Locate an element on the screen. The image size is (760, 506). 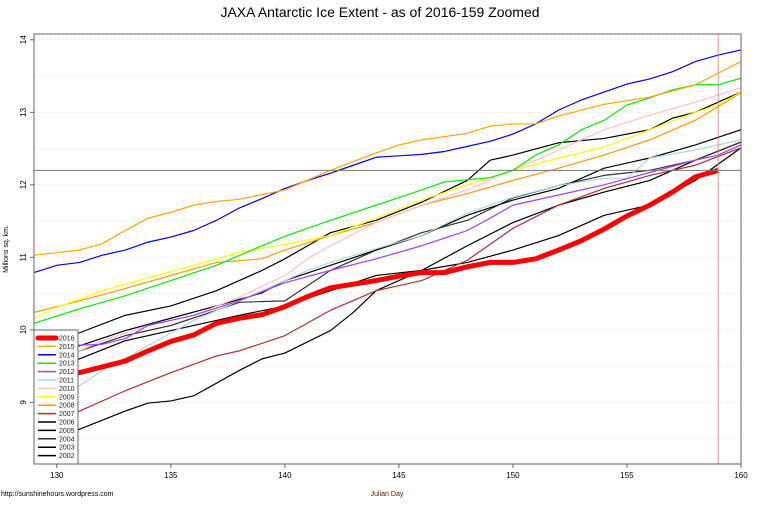
legend-label: 2013 is located at coordinates (67, 364).